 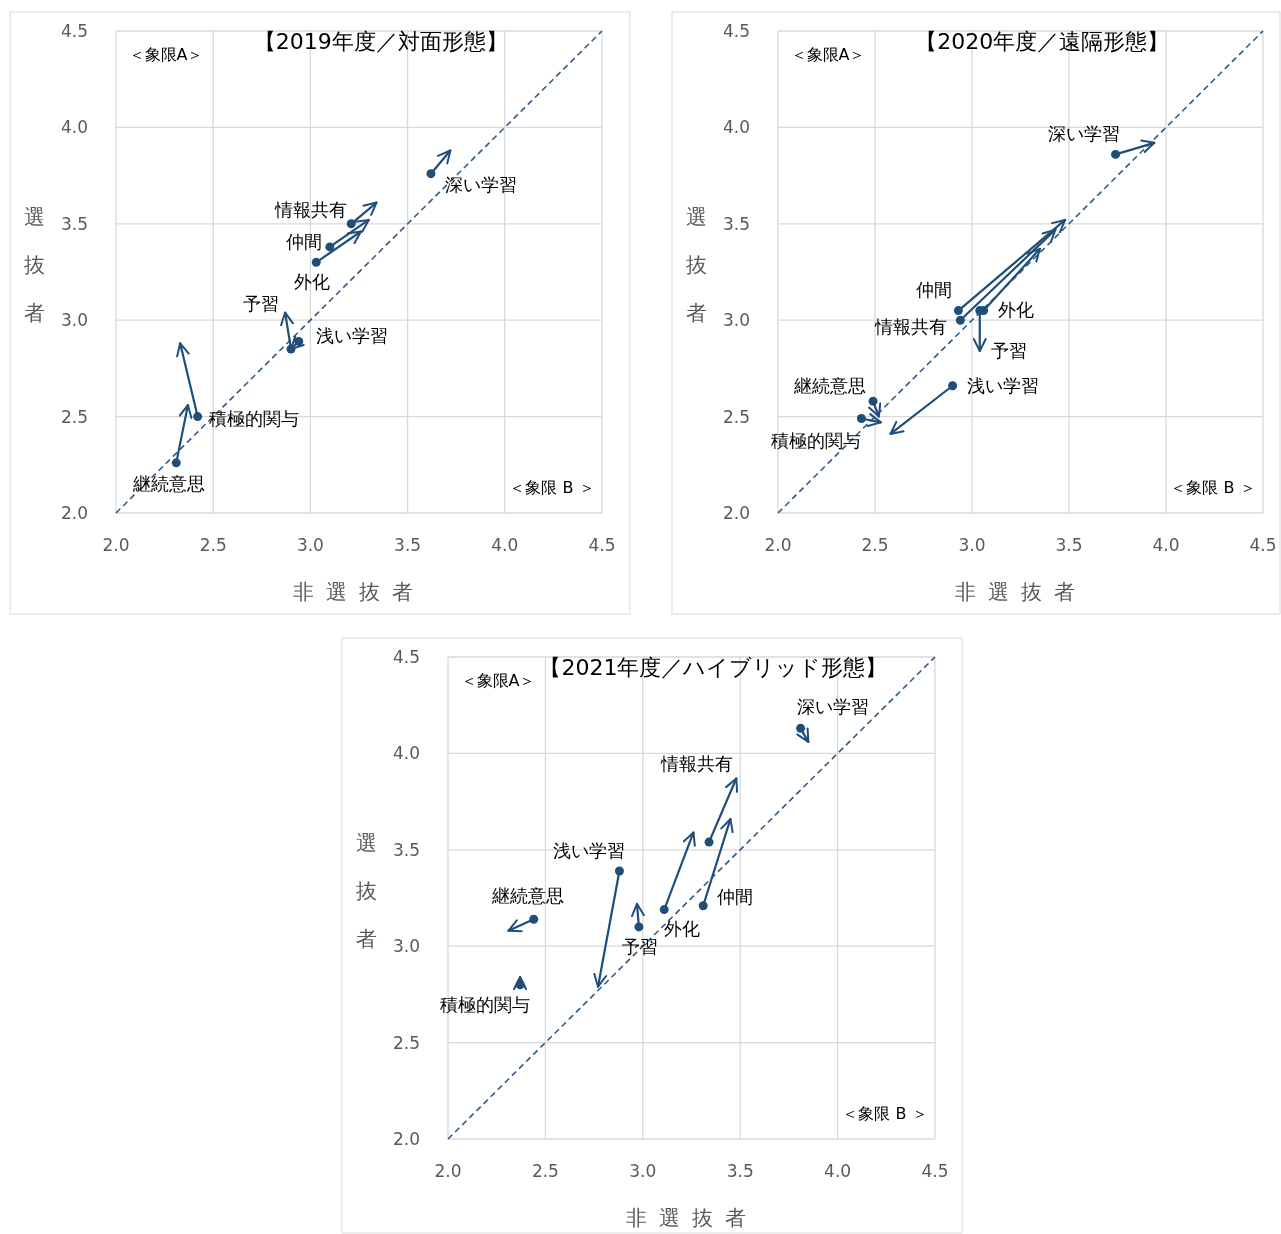 I want to click on chart-title: 【2019年度／対面形態】, so click(x=380, y=41).